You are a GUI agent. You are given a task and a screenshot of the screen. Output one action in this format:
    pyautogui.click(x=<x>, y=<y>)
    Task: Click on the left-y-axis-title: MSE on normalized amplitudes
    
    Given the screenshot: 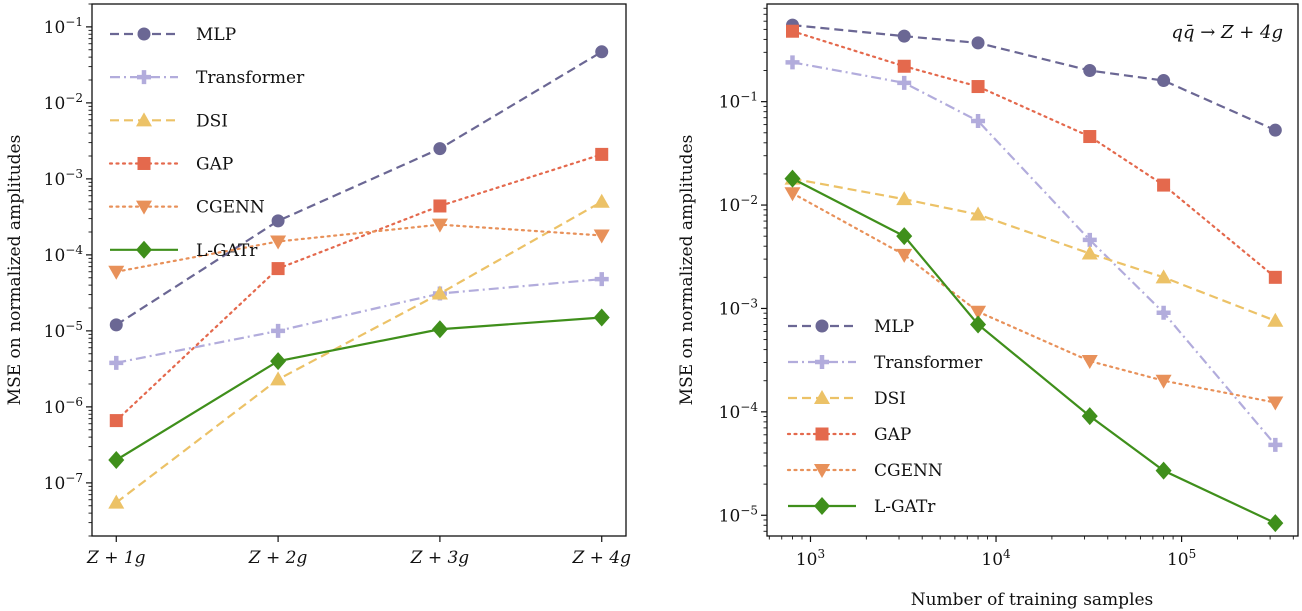 What is the action you would take?
    pyautogui.click(x=15, y=270)
    